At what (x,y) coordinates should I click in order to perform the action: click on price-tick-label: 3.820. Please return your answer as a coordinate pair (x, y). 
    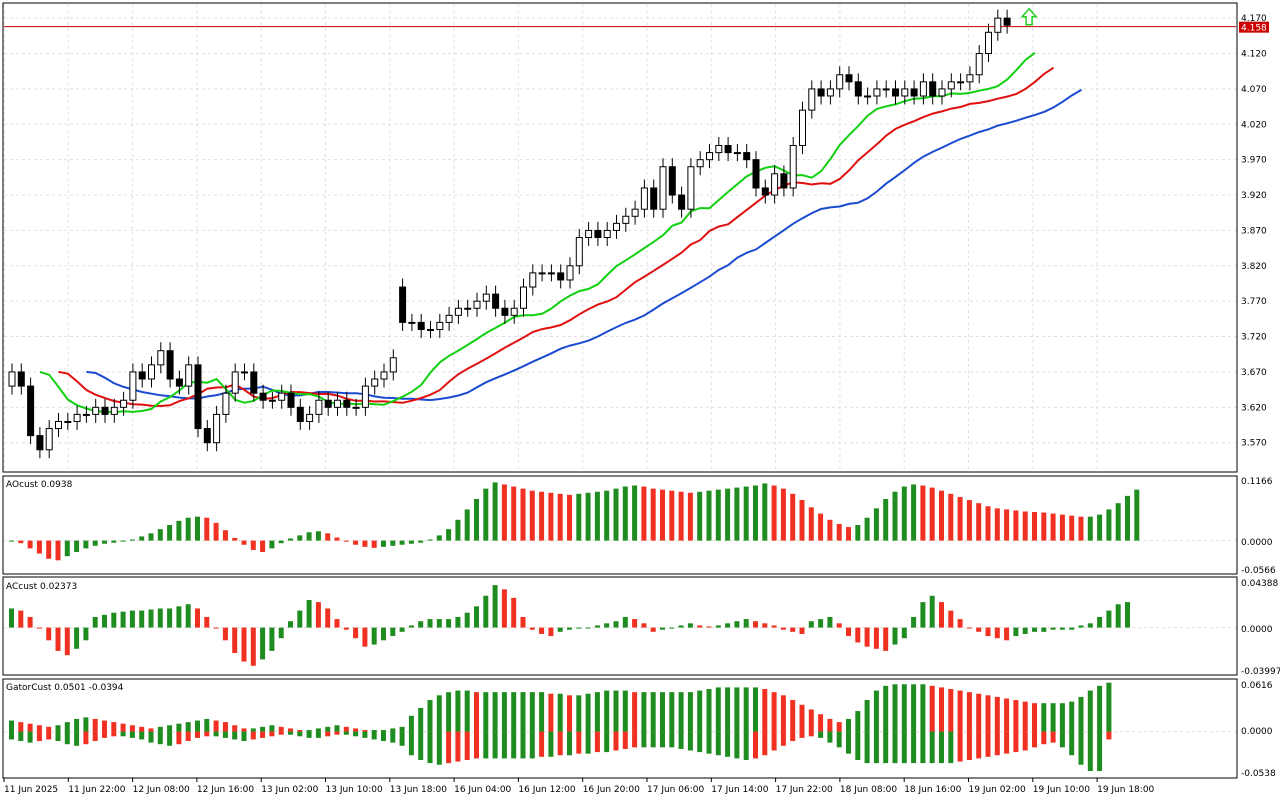
    Looking at the image, I should click on (1254, 267).